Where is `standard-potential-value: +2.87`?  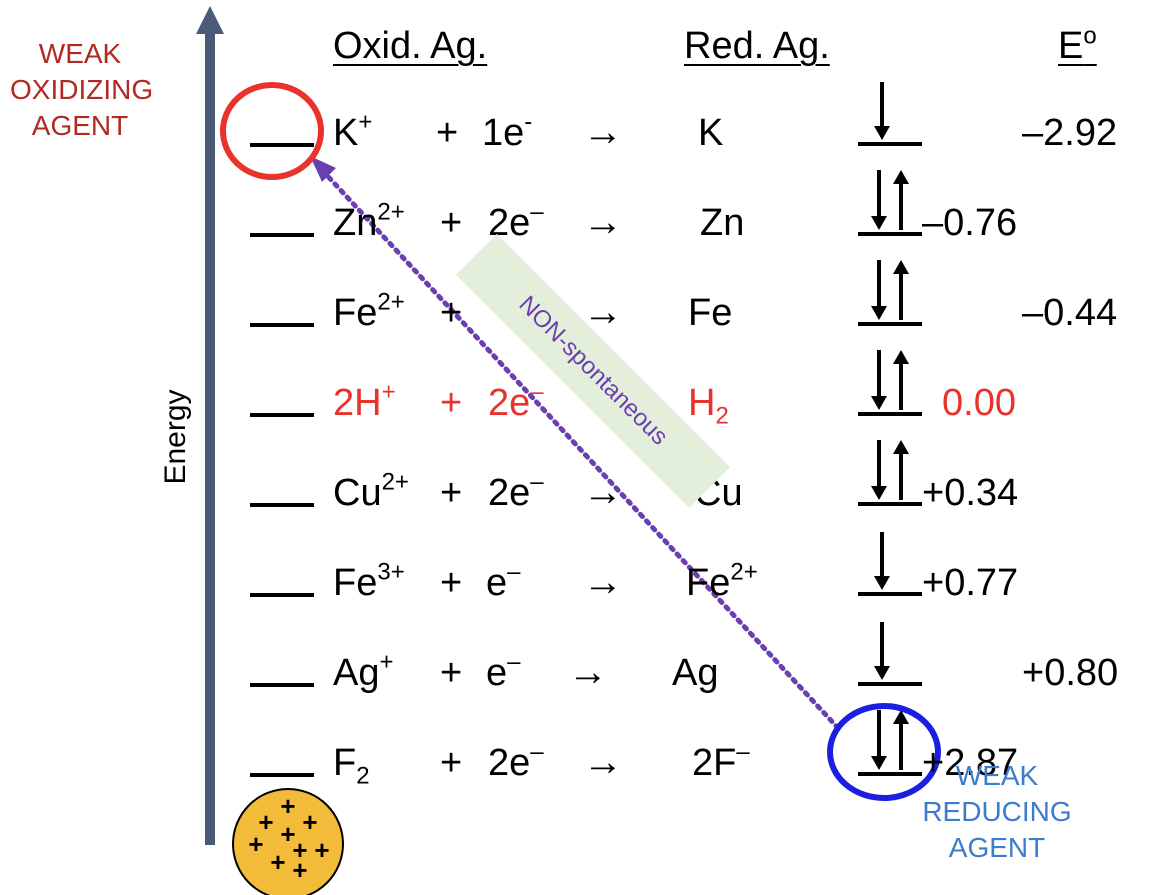
standard-potential-value: +2.87 is located at coordinates (970, 763).